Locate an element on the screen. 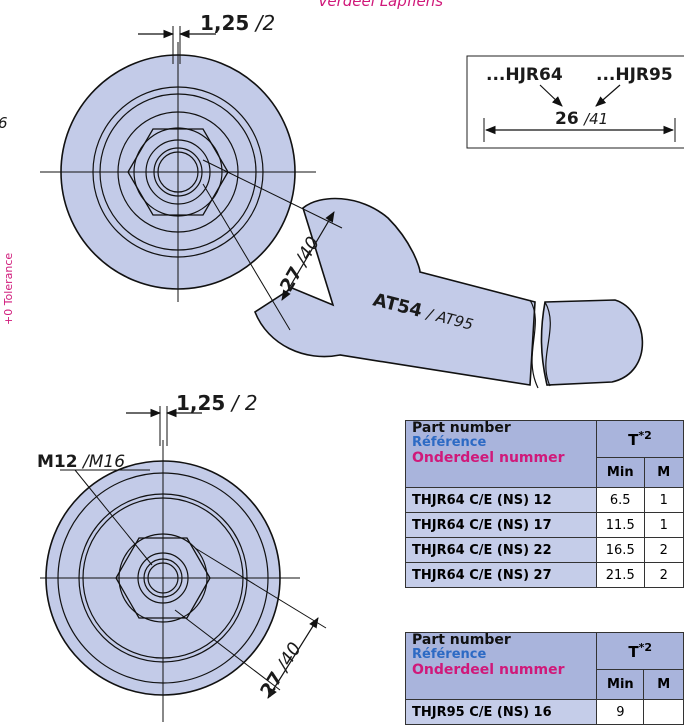  svg-text: 1,25 / 2 is located at coordinates (217, 403).